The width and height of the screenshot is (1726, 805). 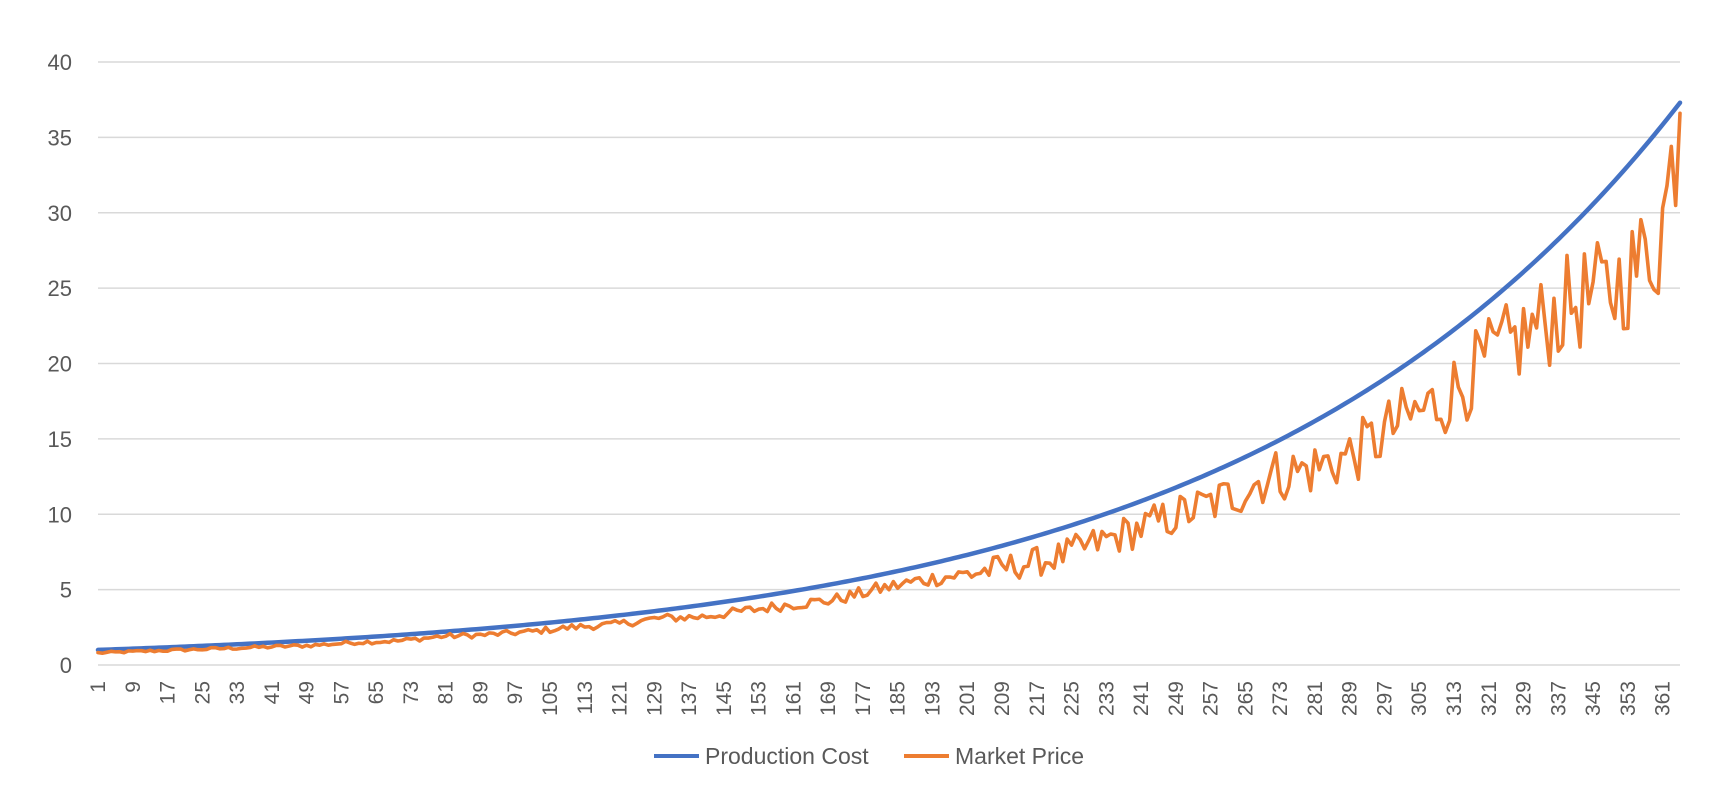 What do you see at coordinates (1019, 756) in the screenshot?
I see `legend-label-market-price: Market Price` at bounding box center [1019, 756].